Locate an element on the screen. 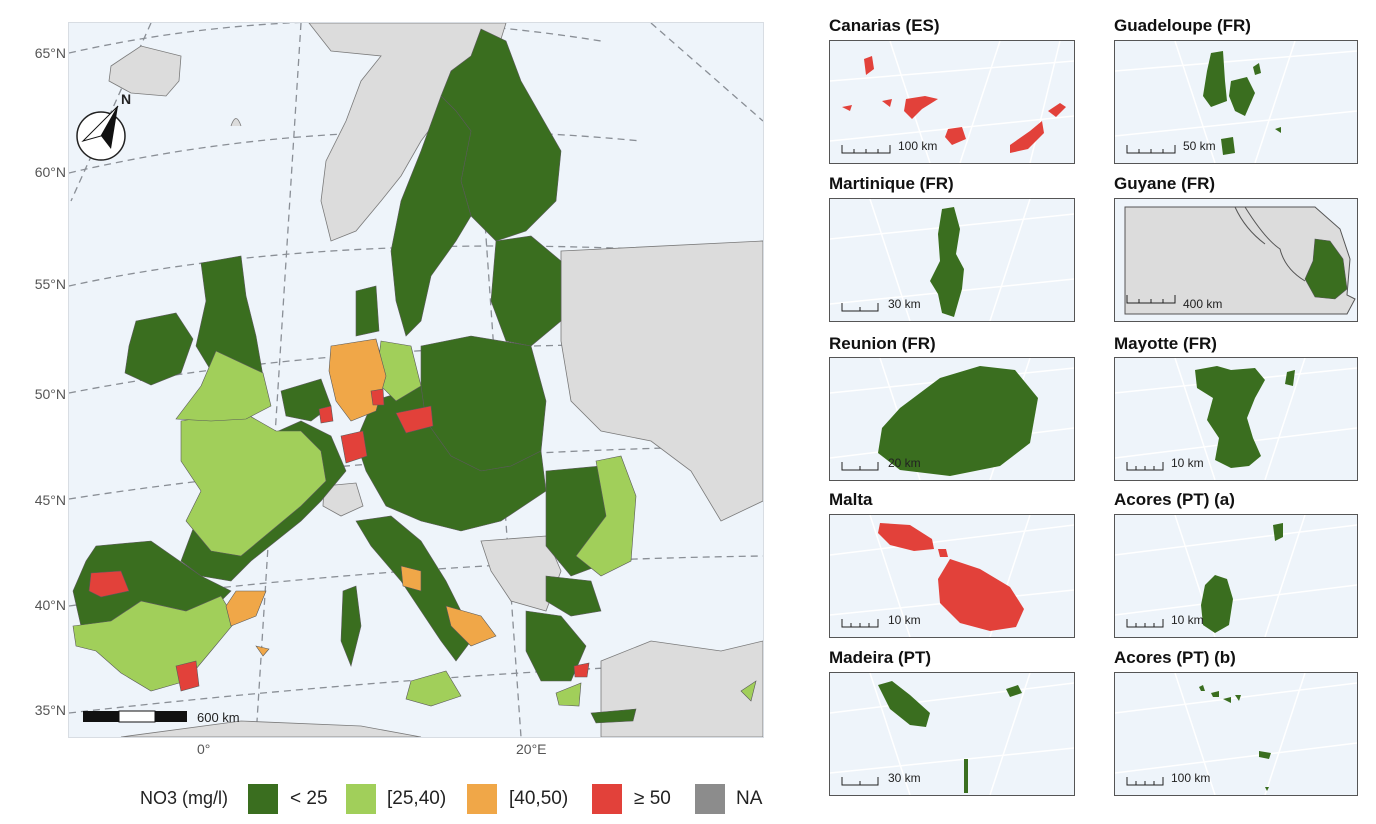 Image resolution: width=1376 pixels, height=824 pixels. inset-canarias-map is located at coordinates (952, 102).